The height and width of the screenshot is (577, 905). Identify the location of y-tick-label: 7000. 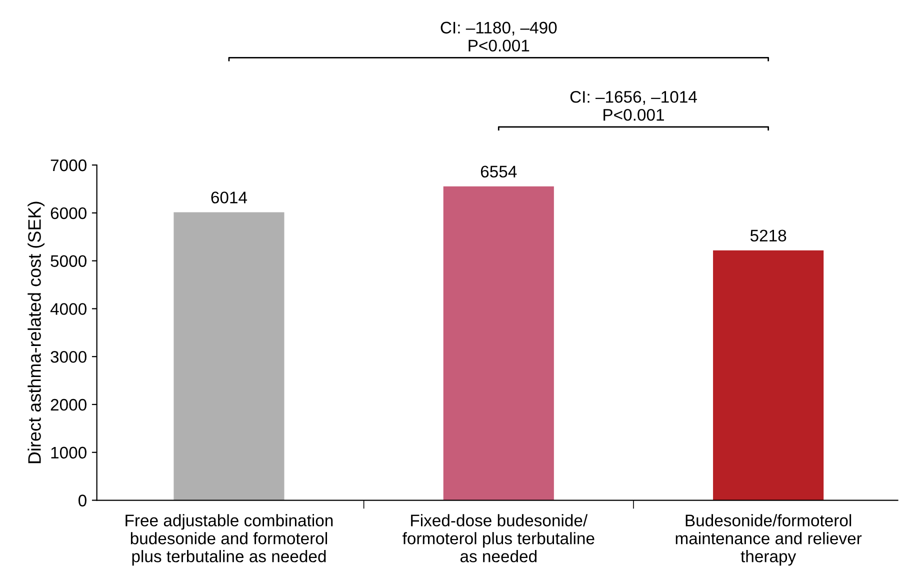
(68, 165).